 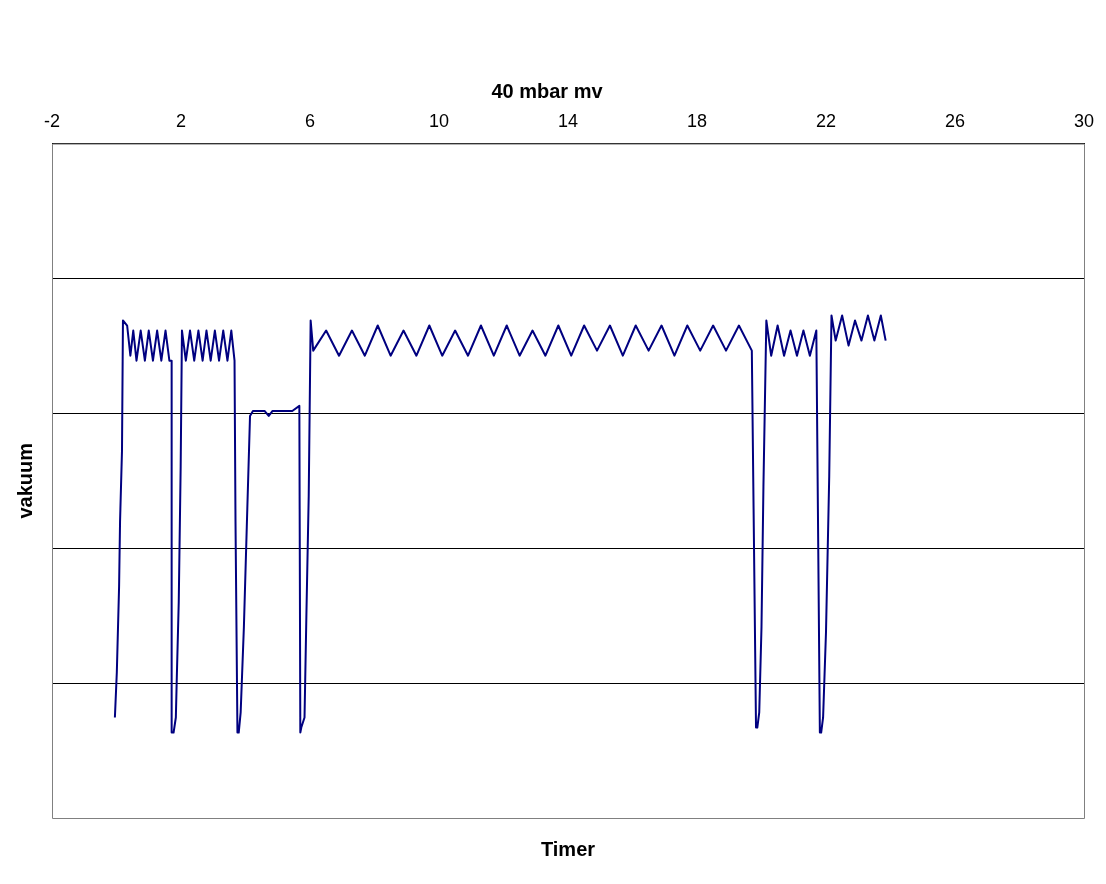 What do you see at coordinates (697, 120) in the screenshot?
I see `x-tick-label: 18` at bounding box center [697, 120].